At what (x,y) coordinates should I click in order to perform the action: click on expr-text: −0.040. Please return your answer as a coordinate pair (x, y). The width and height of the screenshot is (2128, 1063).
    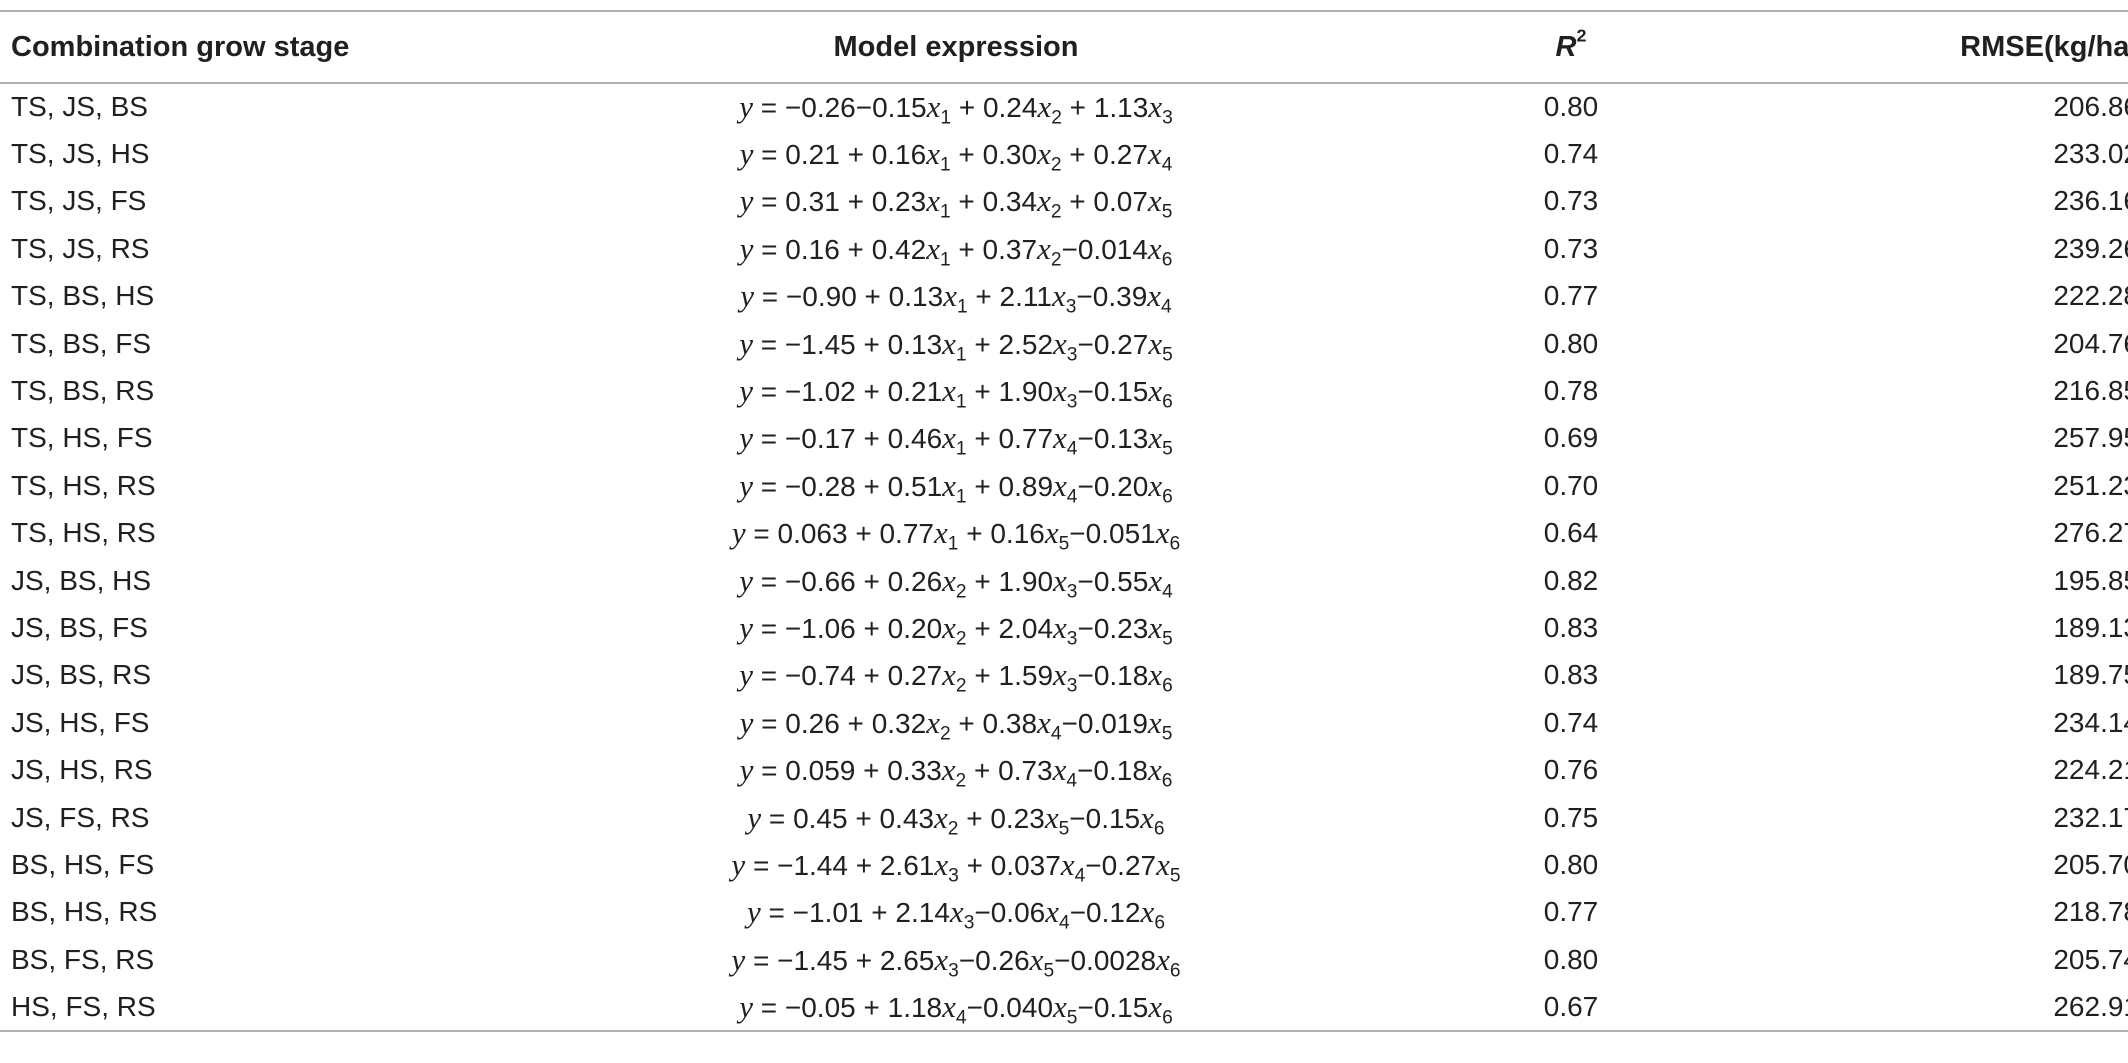
    Looking at the image, I should click on (1010, 1007).